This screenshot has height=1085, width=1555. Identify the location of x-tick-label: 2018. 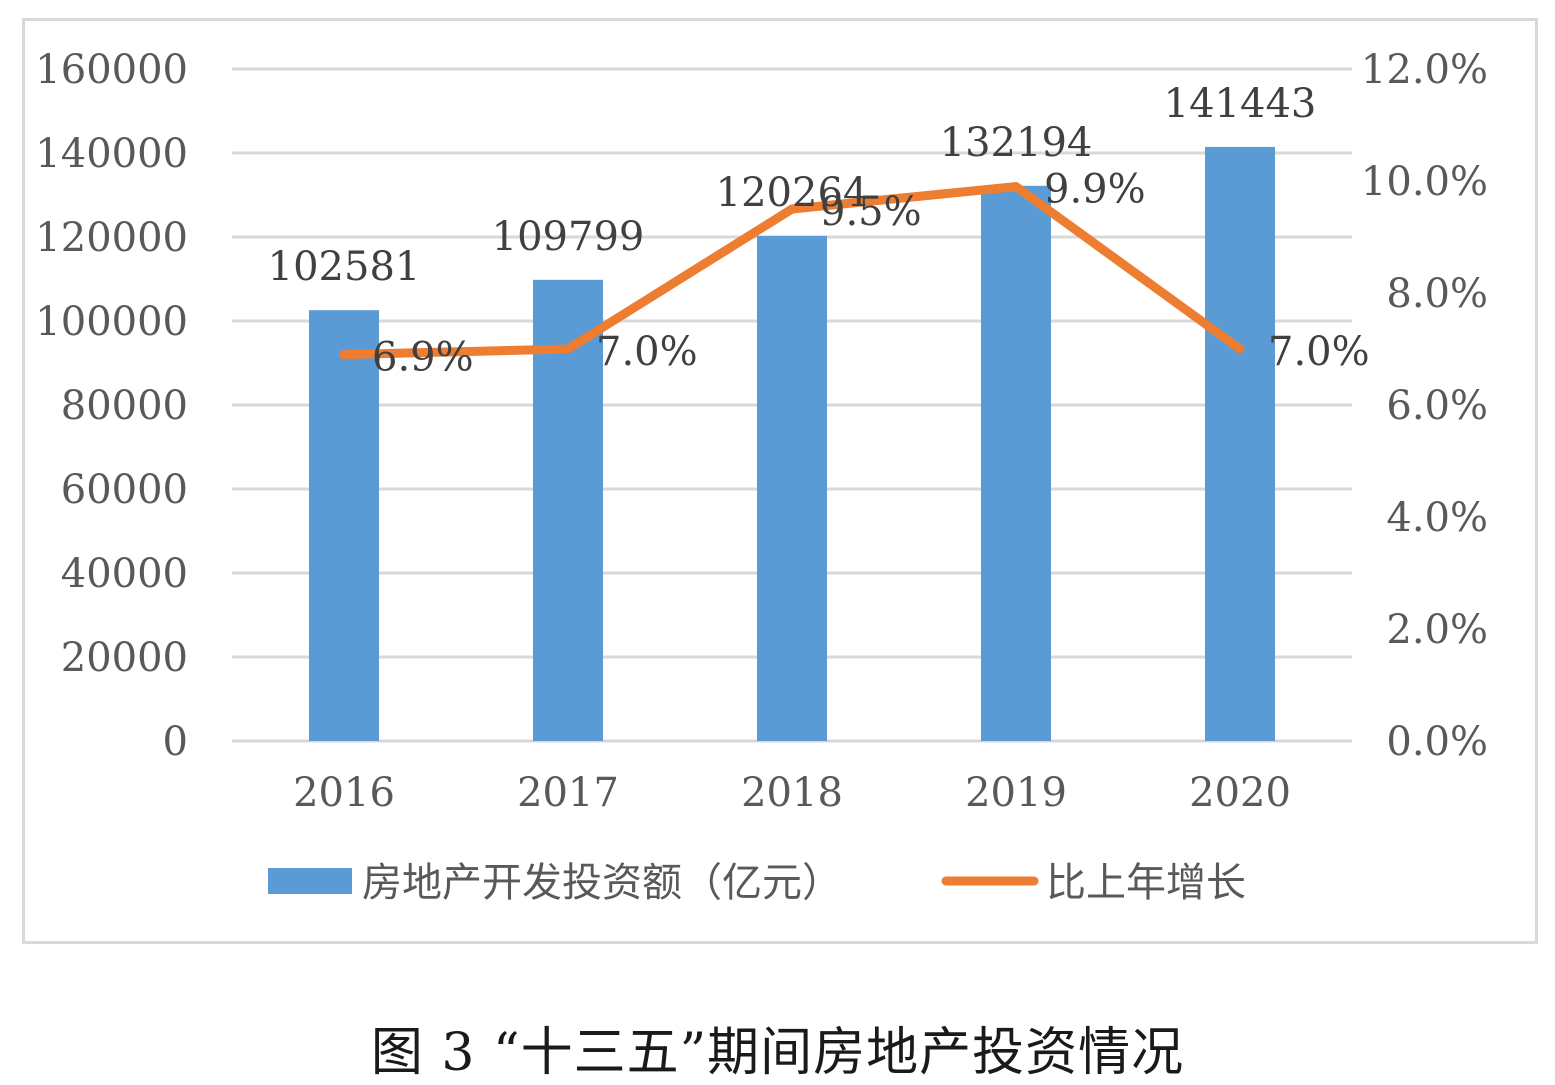
(792, 793).